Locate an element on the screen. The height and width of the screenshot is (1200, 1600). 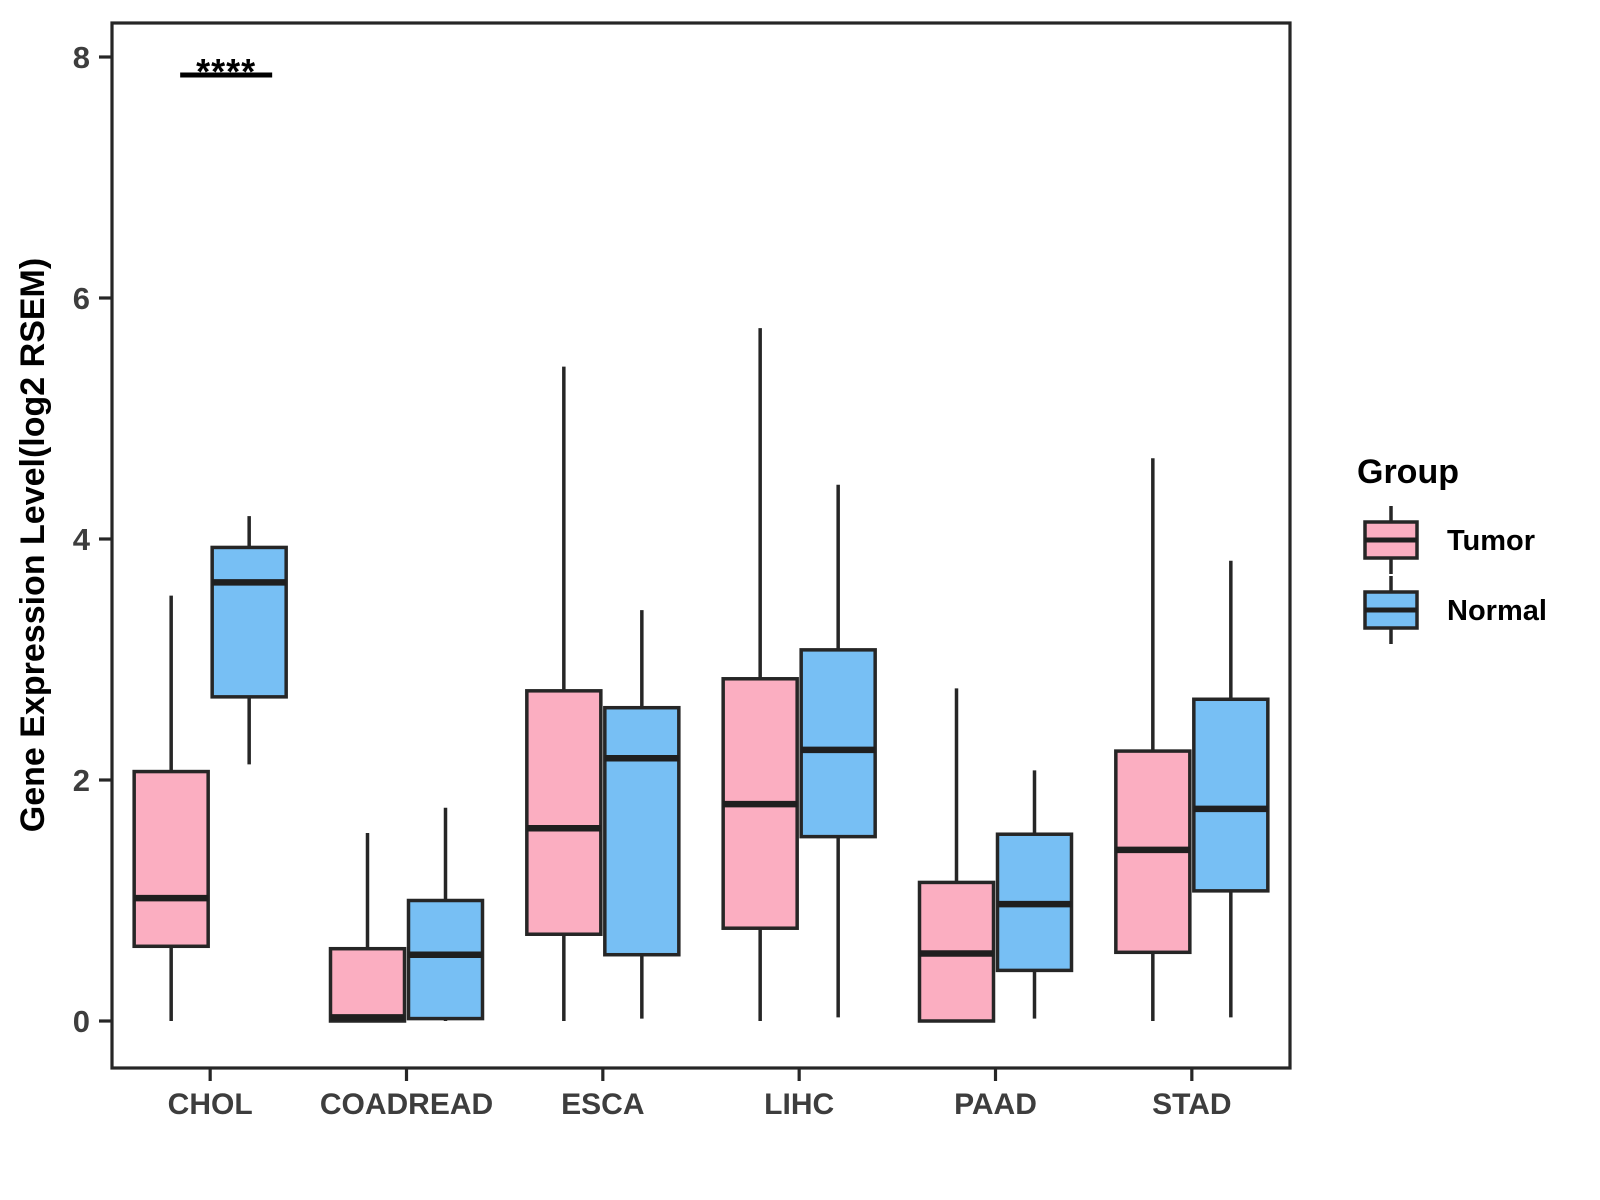
y-axis-title: Gene Expression Level(log2 RSEM) is located at coordinates (33, 545).